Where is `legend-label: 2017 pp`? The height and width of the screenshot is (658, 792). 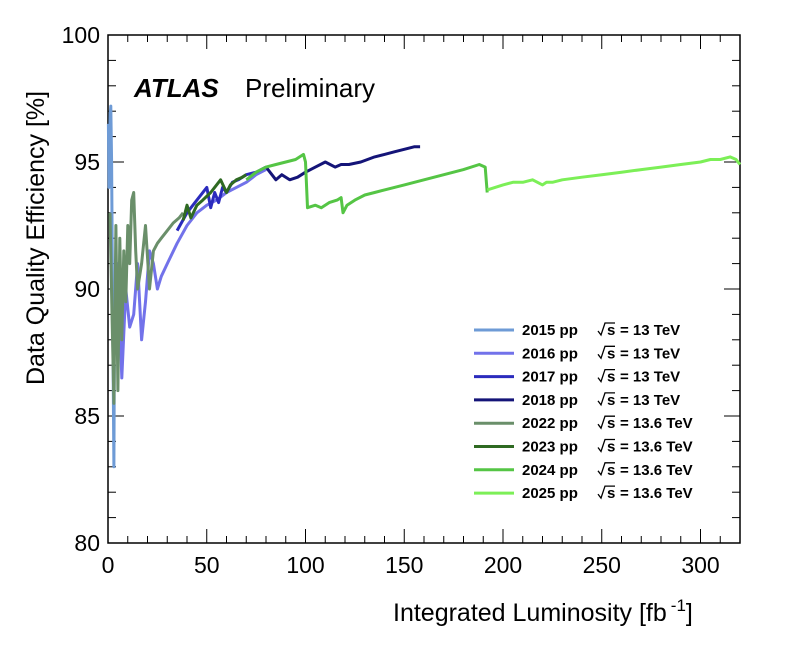 legend-label: 2017 pp is located at coordinates (550, 377).